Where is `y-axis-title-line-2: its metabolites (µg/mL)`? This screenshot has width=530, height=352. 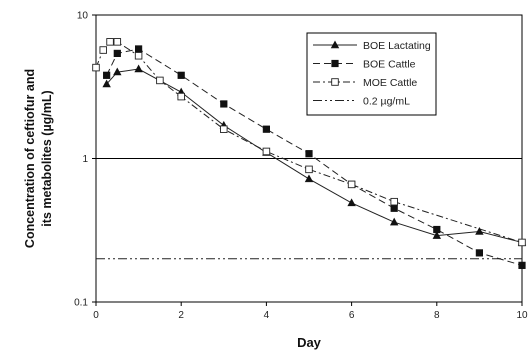
y-axis-title-line-2: its metabolites (µg/mL) is located at coordinates (47, 158).